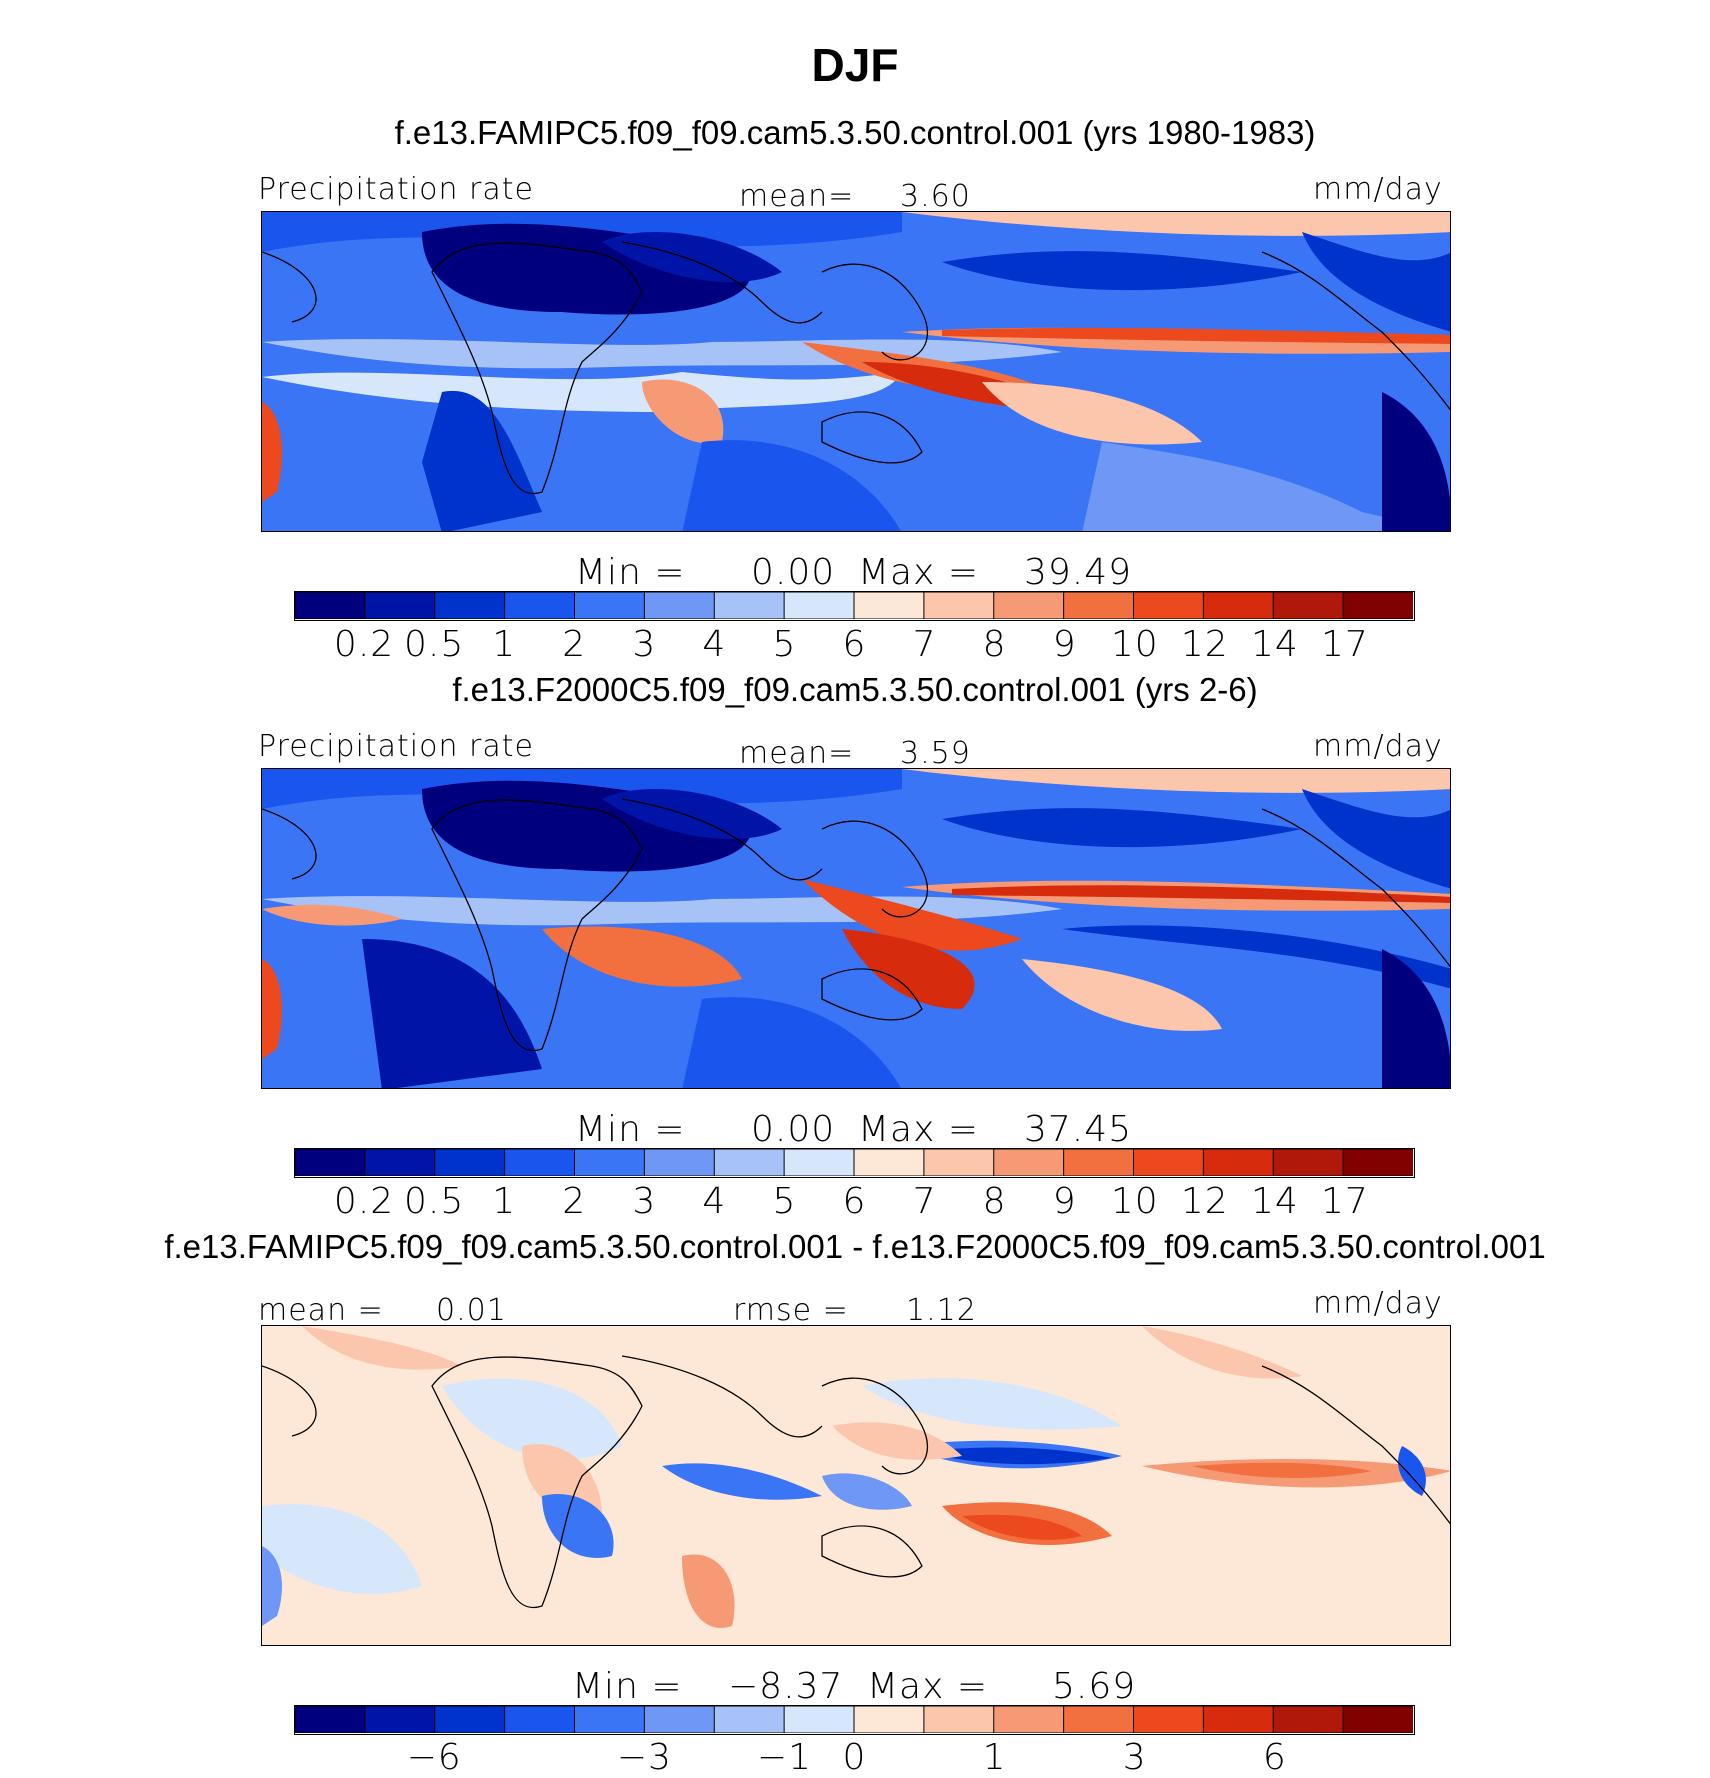  I want to click on panel-3-min-label: Min =, so click(627, 1686).